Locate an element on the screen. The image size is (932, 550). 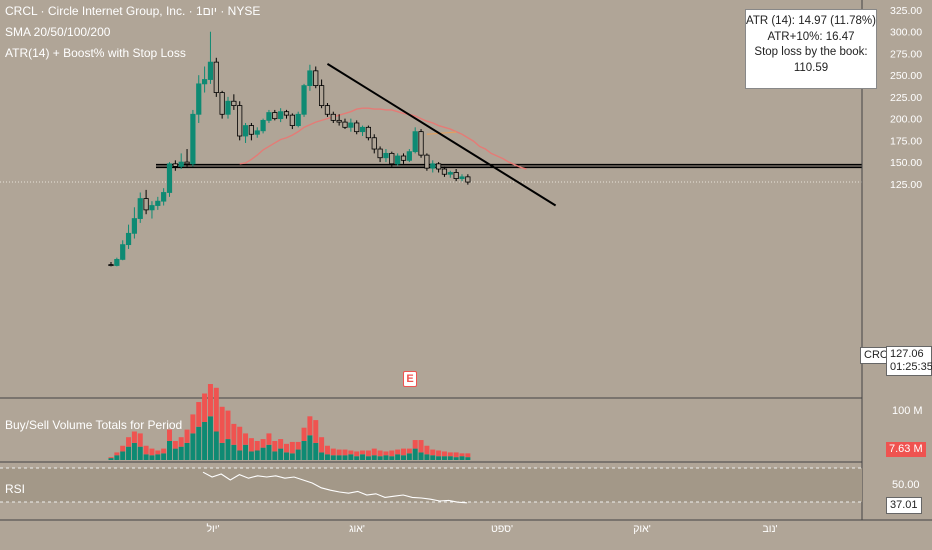
y-tick-label: 325.00 is located at coordinates (906, 11).